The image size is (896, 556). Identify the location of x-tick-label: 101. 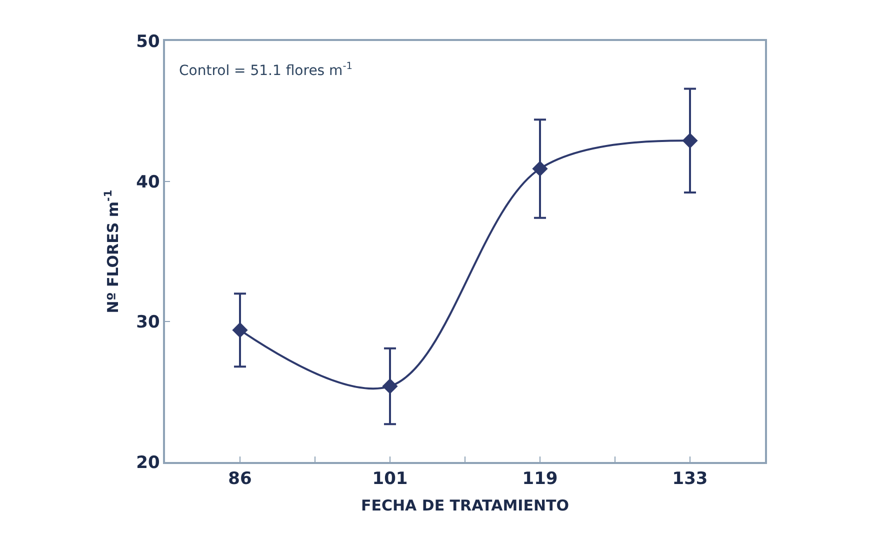
(390, 479).